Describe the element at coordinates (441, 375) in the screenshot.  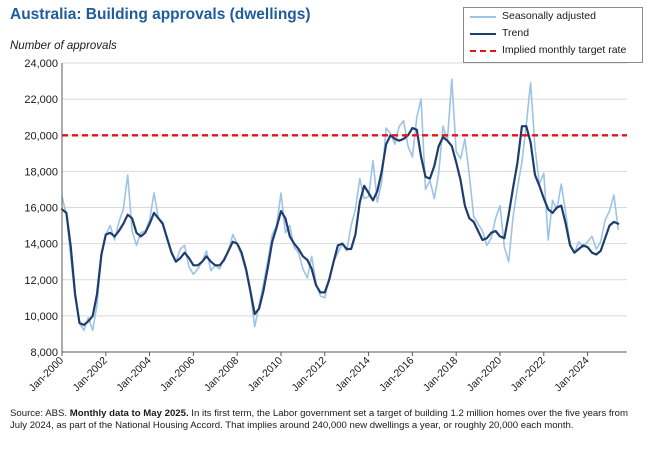
I see `x-tick-label: Jan-2018` at that location.